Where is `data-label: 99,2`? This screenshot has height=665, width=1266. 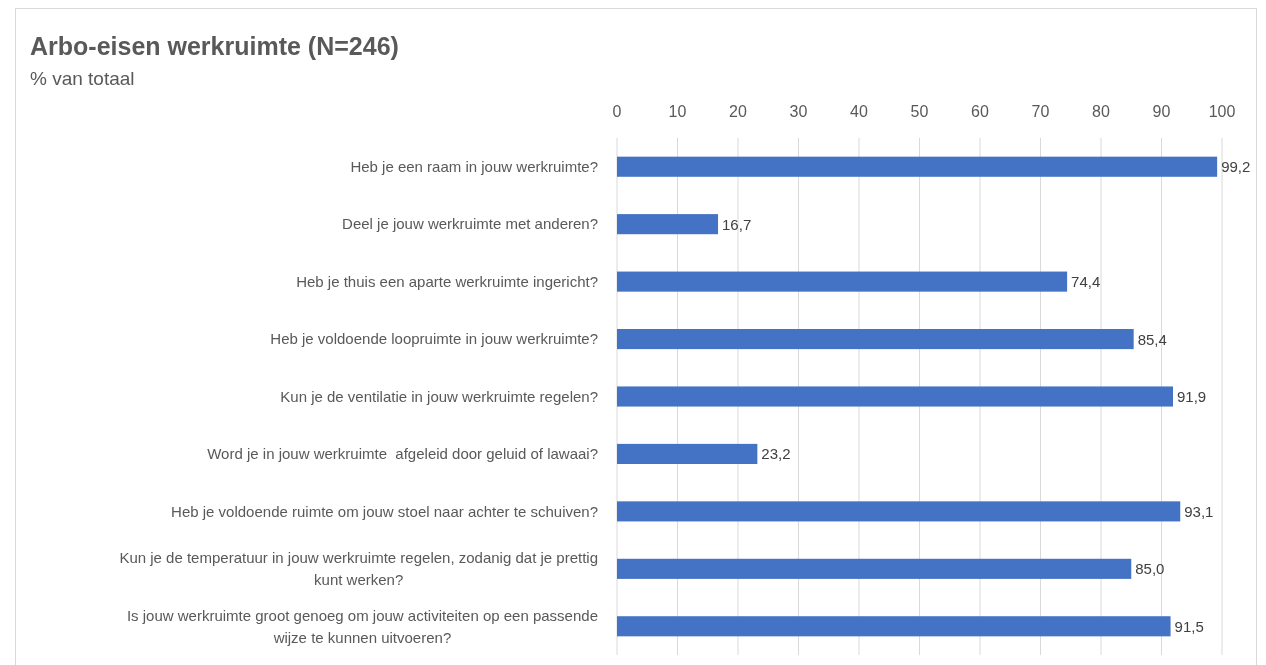 data-label: 99,2 is located at coordinates (1236, 167).